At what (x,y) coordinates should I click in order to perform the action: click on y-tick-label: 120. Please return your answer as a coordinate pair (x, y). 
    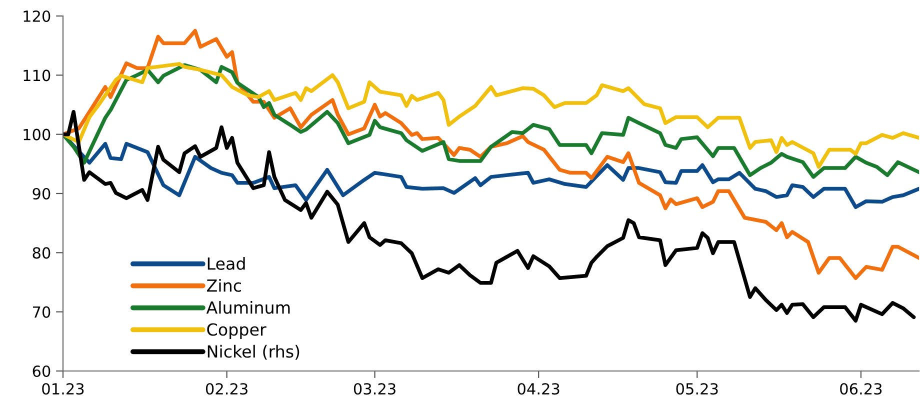
    Looking at the image, I should click on (37, 16).